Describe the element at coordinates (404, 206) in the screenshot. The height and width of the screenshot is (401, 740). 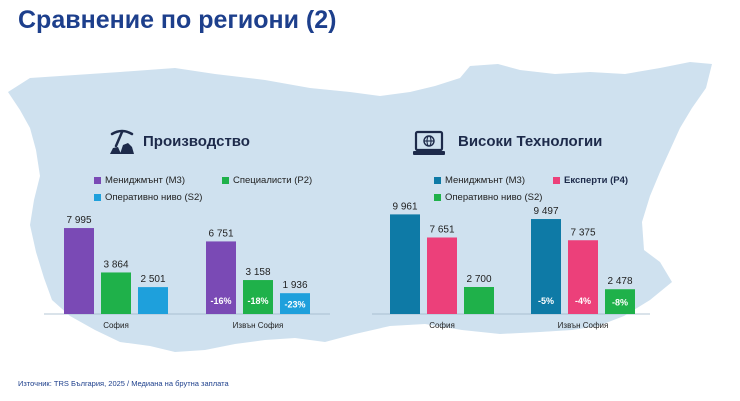
I see `value-label: 9 961` at that location.